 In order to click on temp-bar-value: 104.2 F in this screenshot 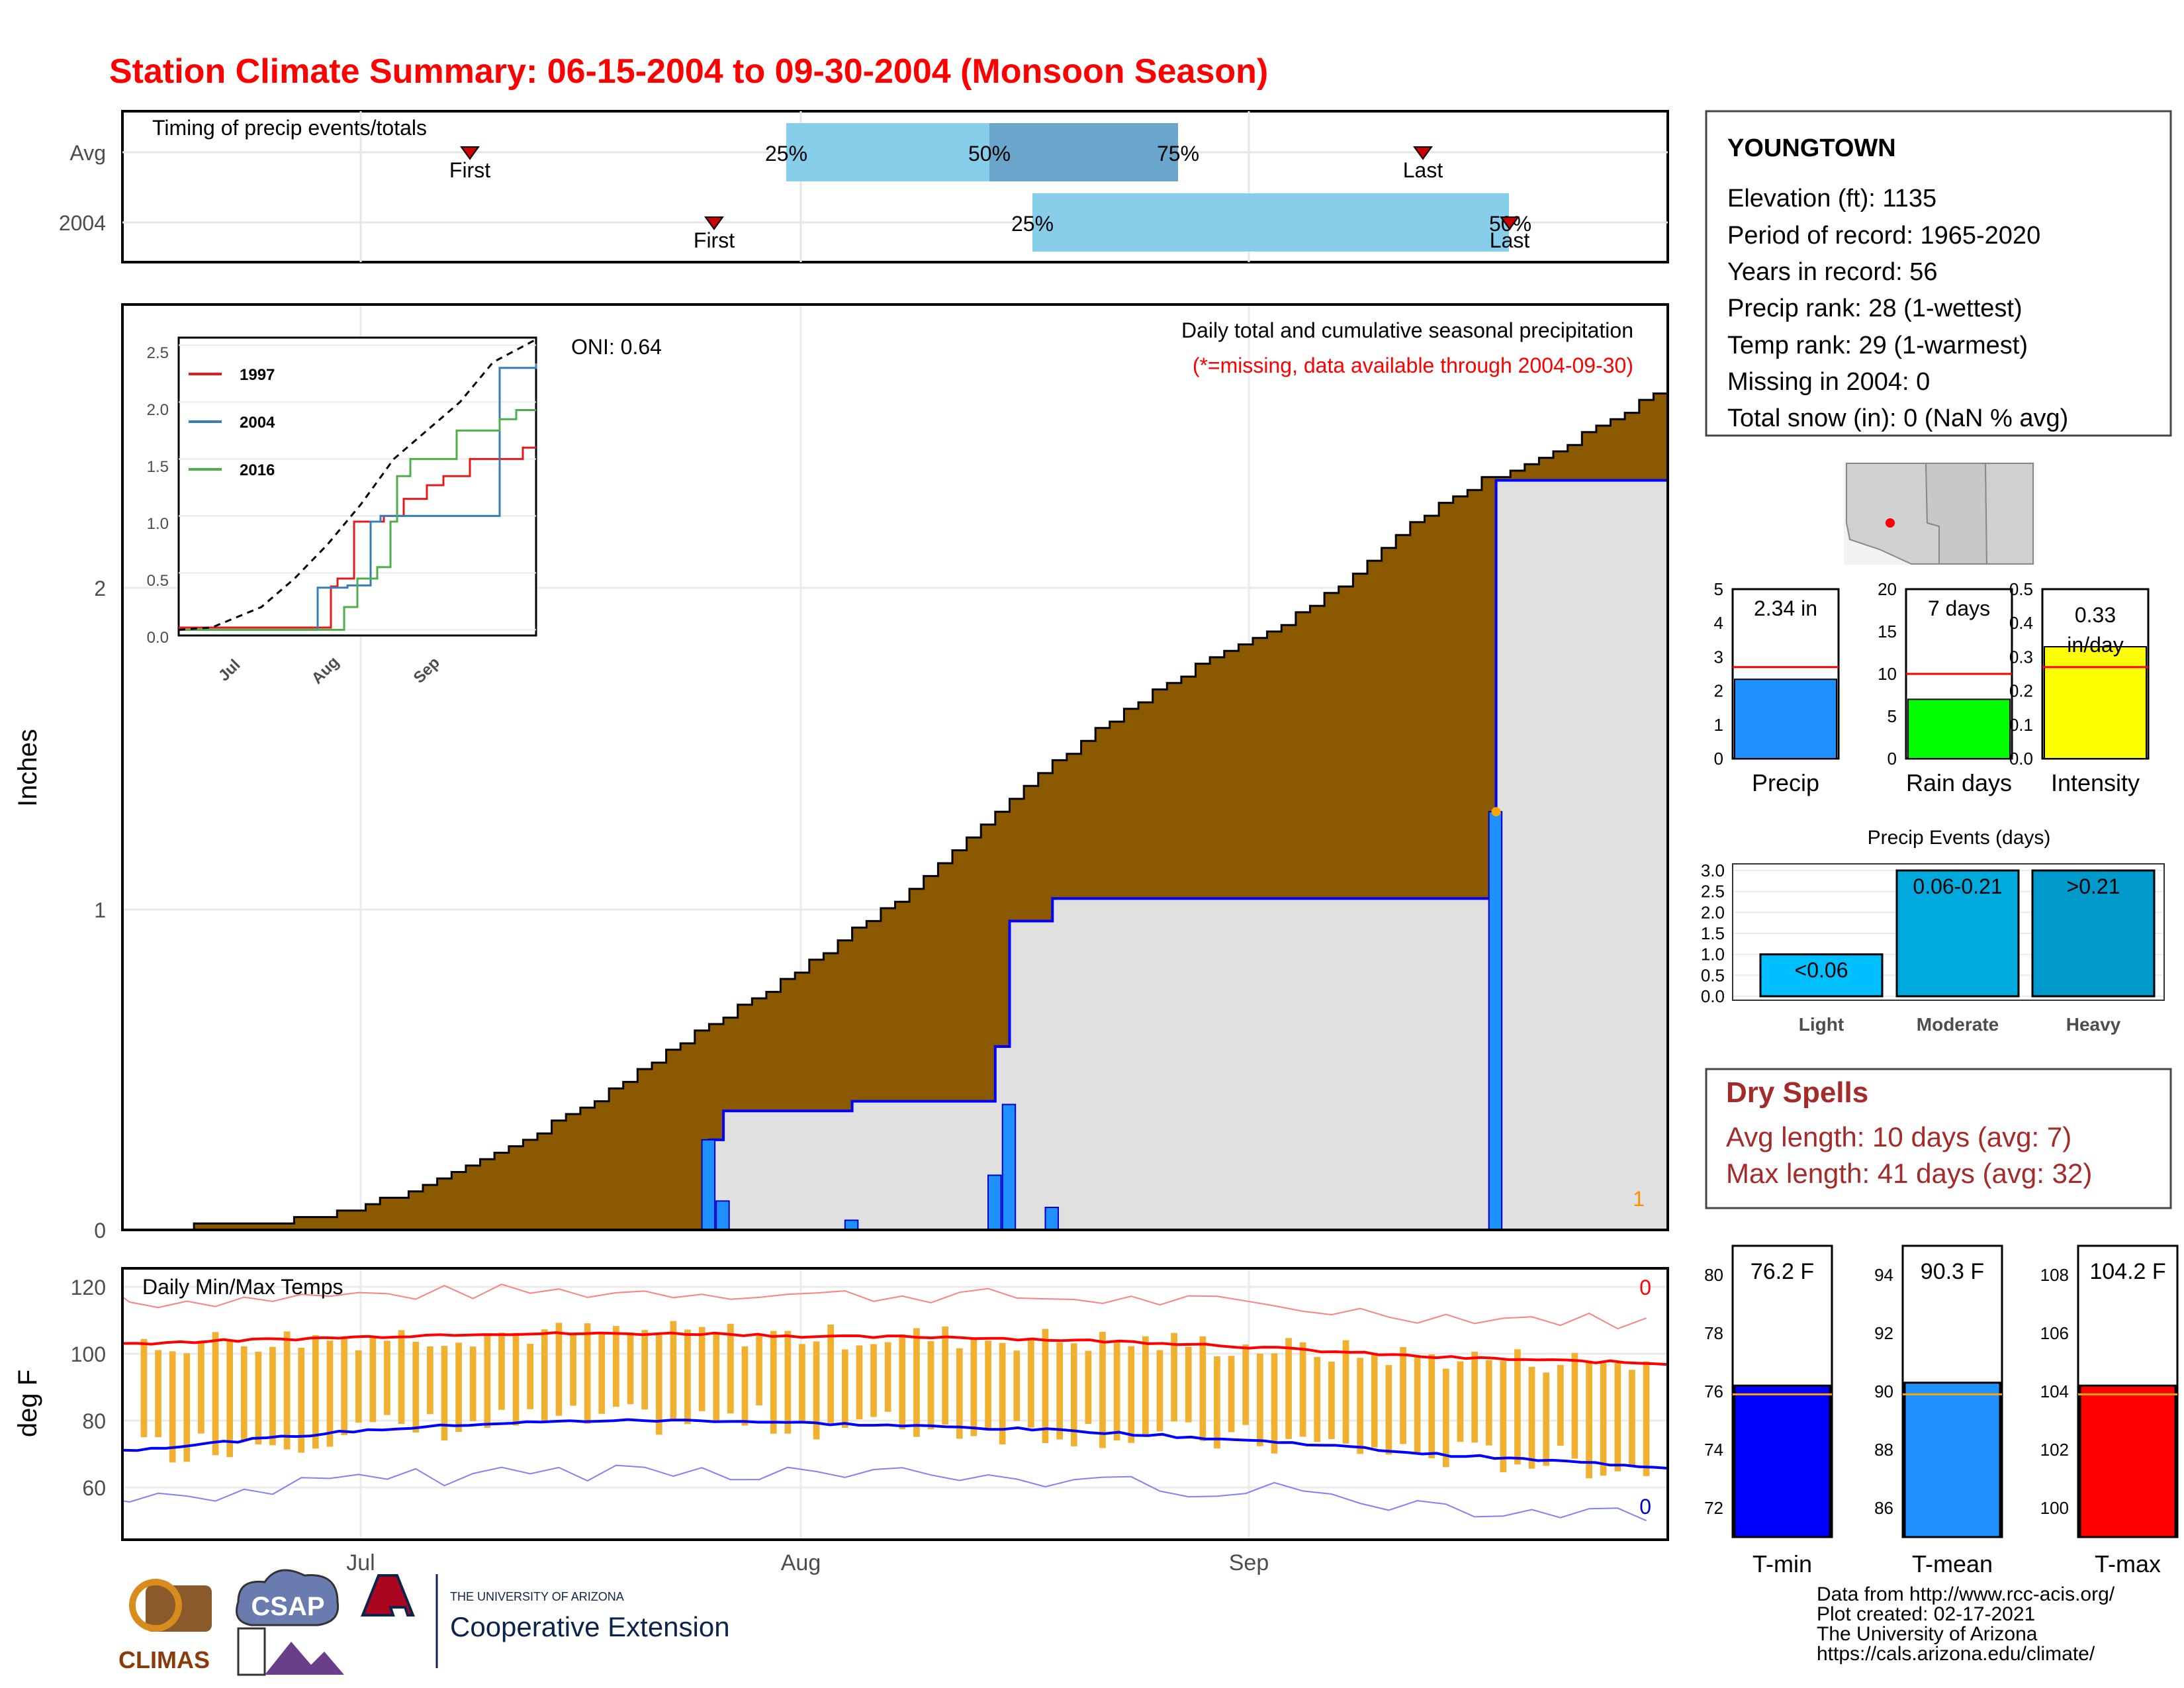, I will do `click(2127, 1271)`.